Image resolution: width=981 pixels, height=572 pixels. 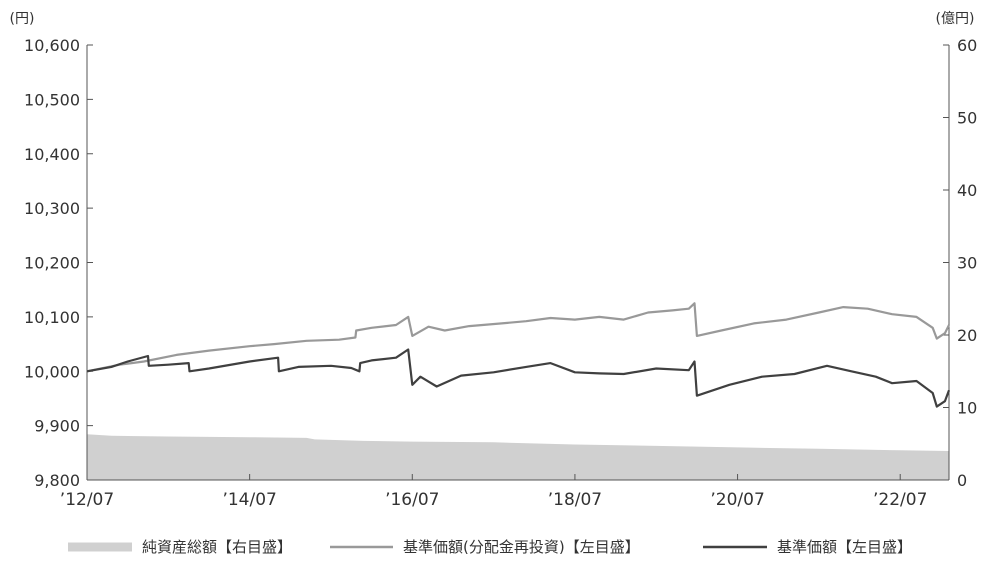 I want to click on left-tick-label: 10,200, so click(x=52, y=263).